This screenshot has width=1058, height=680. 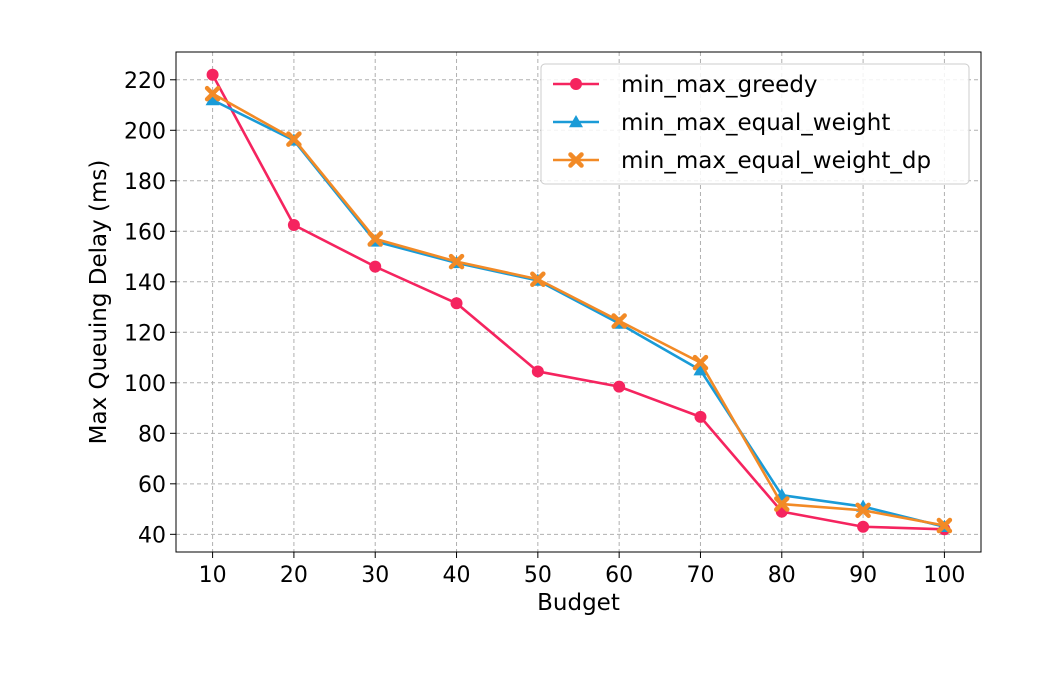 What do you see at coordinates (145, 232) in the screenshot?
I see `y-tick-label: 160` at bounding box center [145, 232].